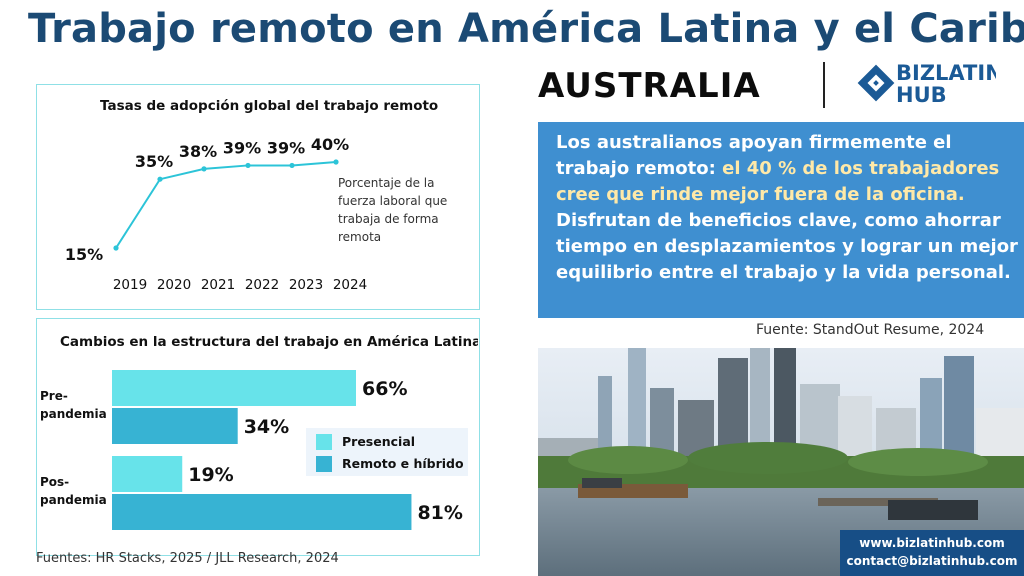 This screenshot has width=1024, height=576. Describe the element at coordinates (174, 285) in the screenshot. I see `x-tick-label: 2020` at that location.